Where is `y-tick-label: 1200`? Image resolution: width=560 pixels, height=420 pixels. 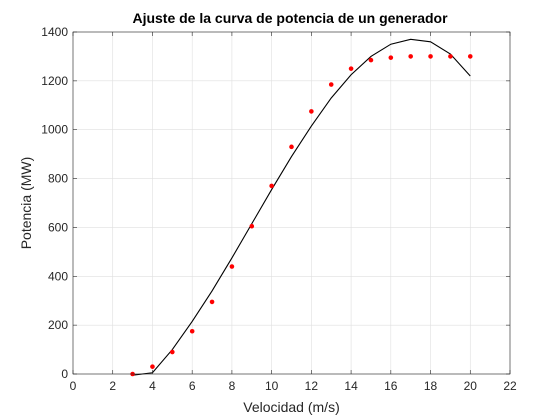 y-tick-label: 1200 is located at coordinates (54, 81).